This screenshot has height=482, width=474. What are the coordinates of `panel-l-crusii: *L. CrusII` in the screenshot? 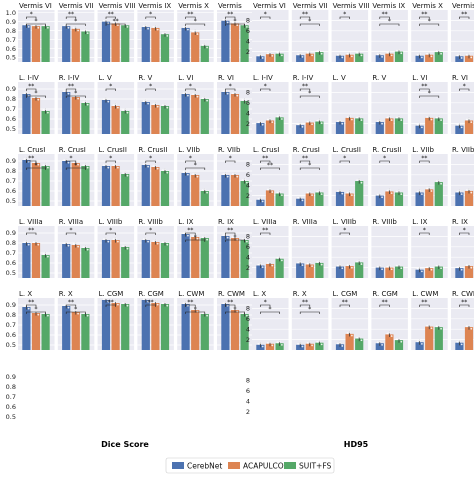 It's located at (350, 176).